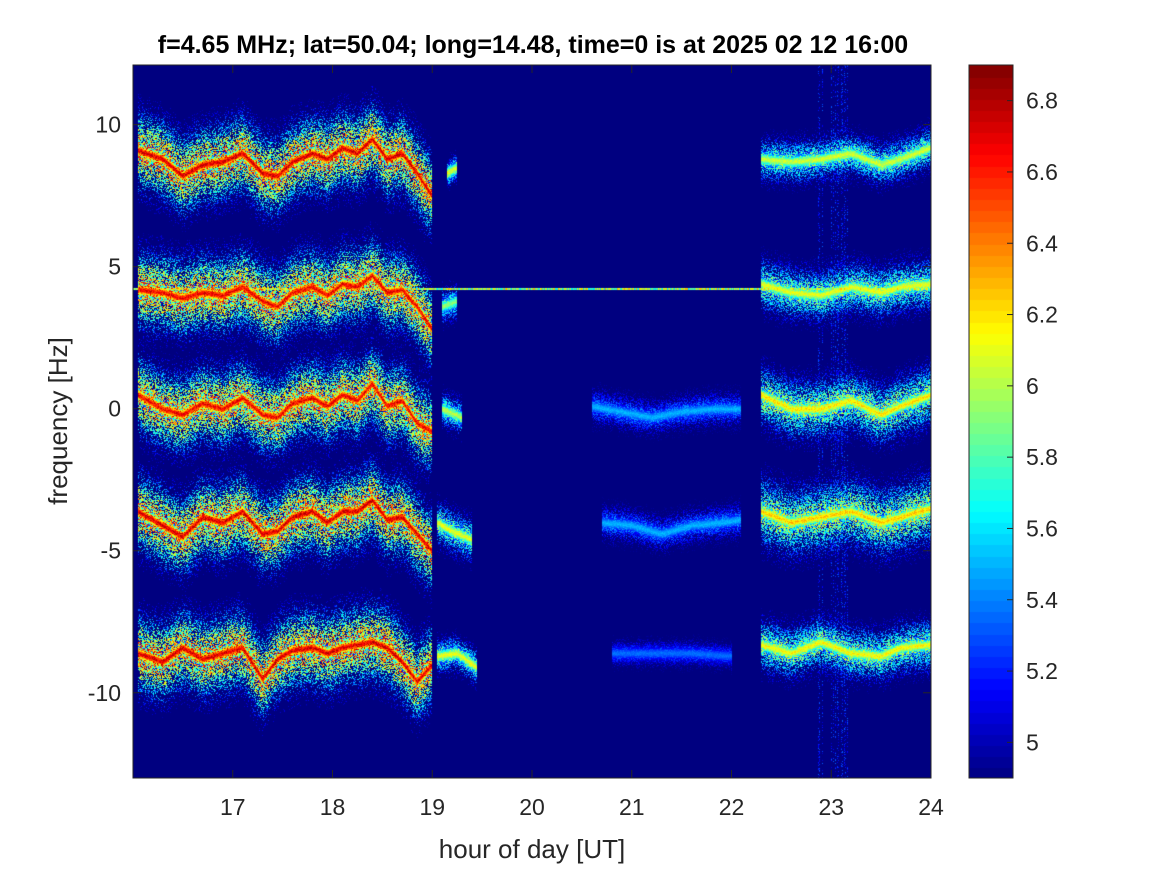 Image resolution: width=1167 pixels, height=875 pixels. I want to click on colorbar-gradient, so click(991, 421).